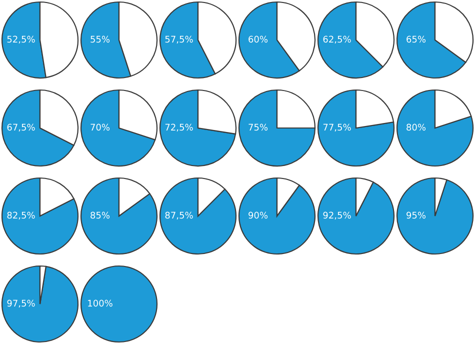 This screenshot has width=474, height=344. I want to click on data-label: 77,5%, so click(337, 128).